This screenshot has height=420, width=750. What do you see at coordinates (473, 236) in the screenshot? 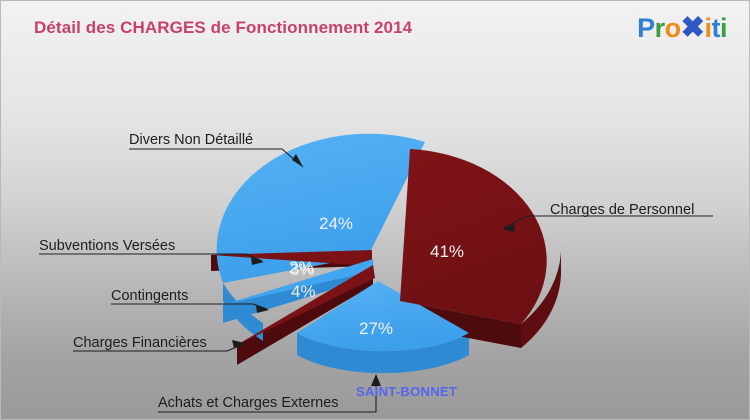
I see `slice-personnel` at bounding box center [473, 236].